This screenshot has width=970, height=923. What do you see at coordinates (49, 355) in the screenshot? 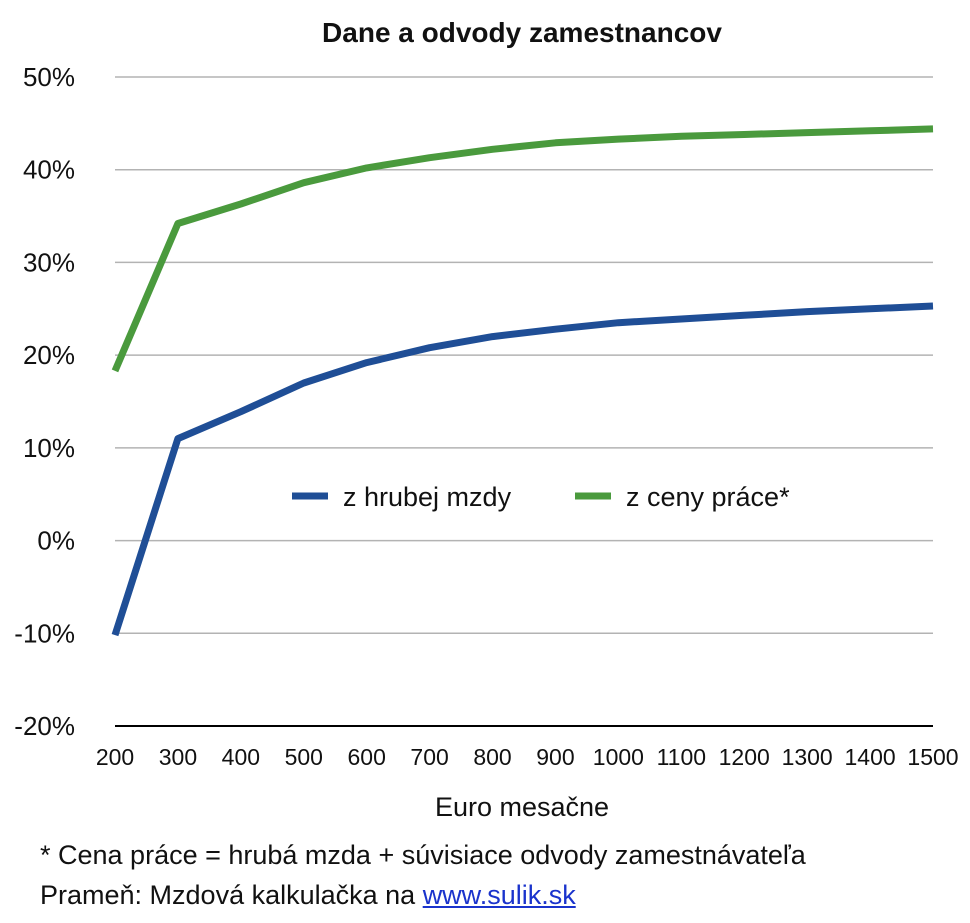
I see `y-tick-label: 20%` at bounding box center [49, 355].